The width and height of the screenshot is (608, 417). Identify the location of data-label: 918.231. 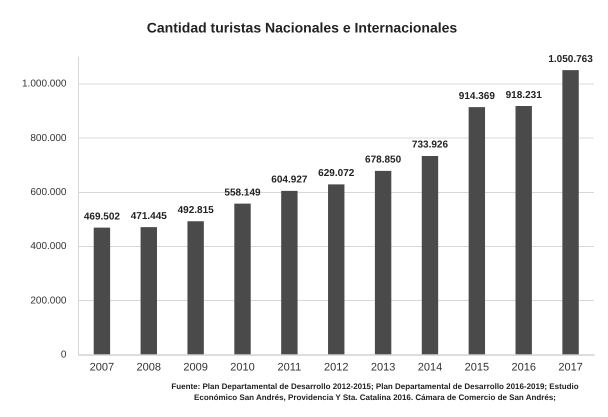
(524, 95).